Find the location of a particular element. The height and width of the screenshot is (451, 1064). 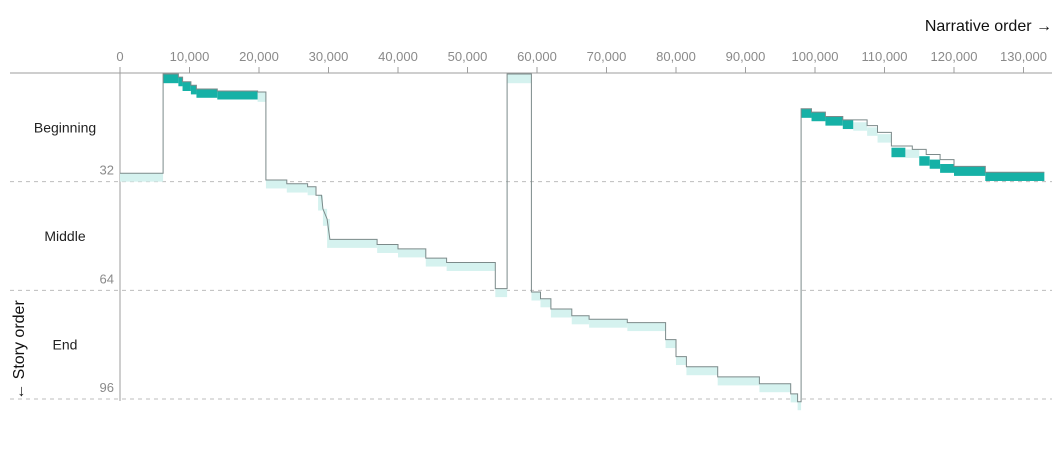

x-tick-label: 120,000 is located at coordinates (954, 56).